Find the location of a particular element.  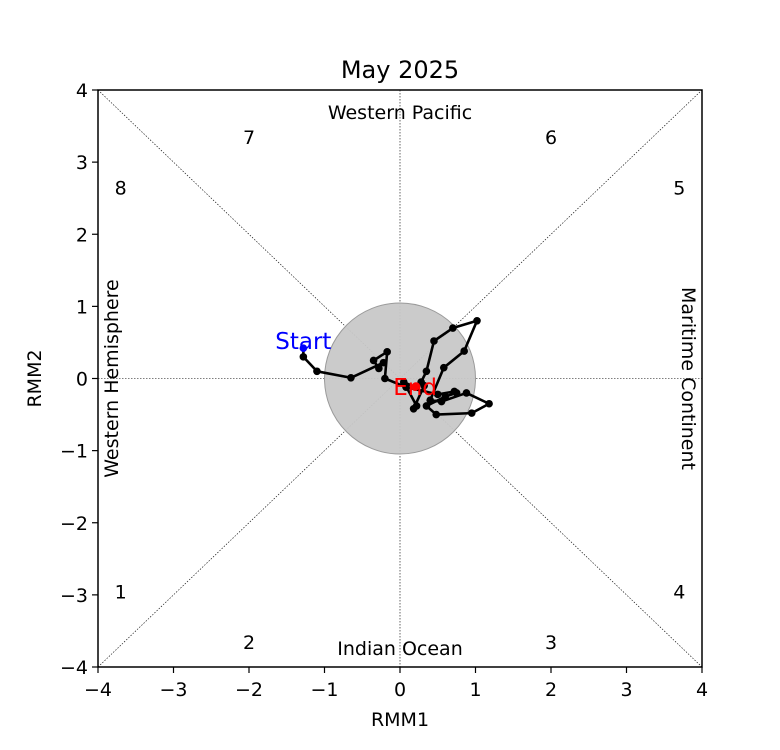

mjo-trajectory-points is located at coordinates (396, 368).